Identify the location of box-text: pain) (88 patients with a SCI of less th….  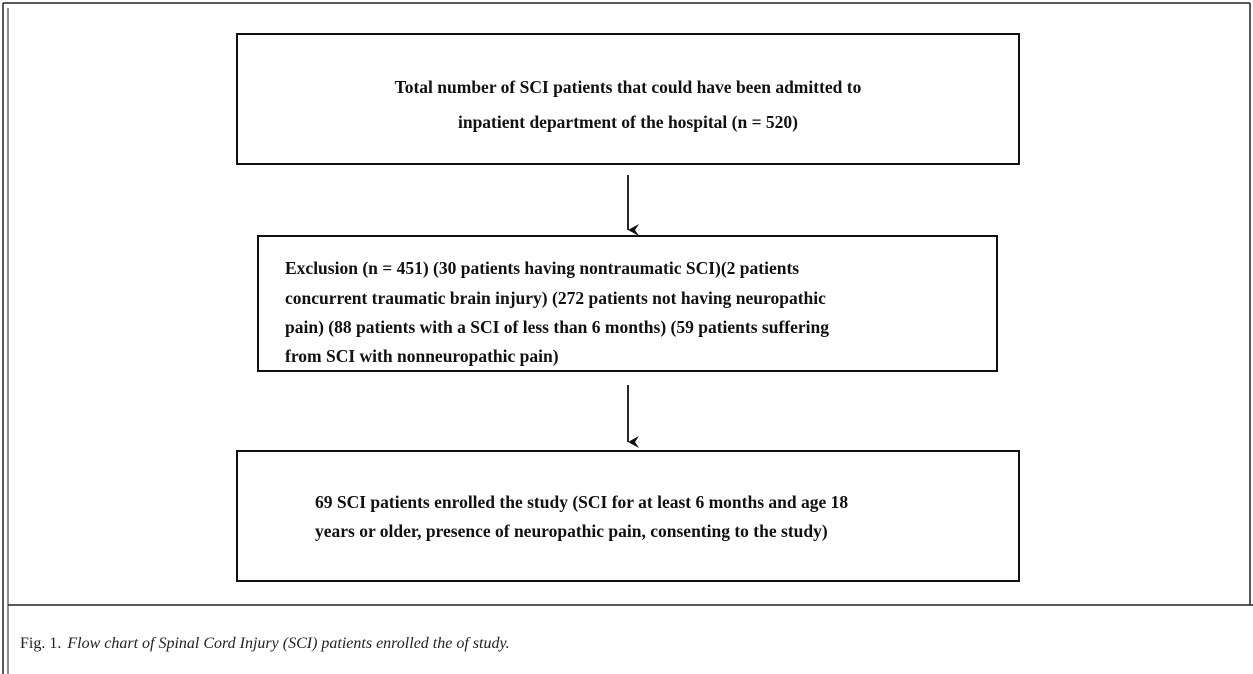
(557, 327).